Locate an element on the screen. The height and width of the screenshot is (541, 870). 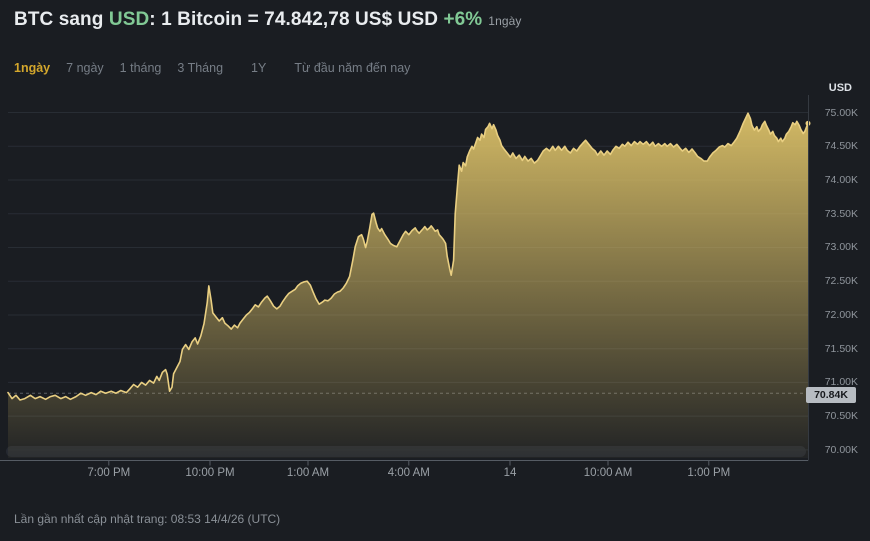
x-axis-tick-0: 7:00 PM is located at coordinates (109, 473).